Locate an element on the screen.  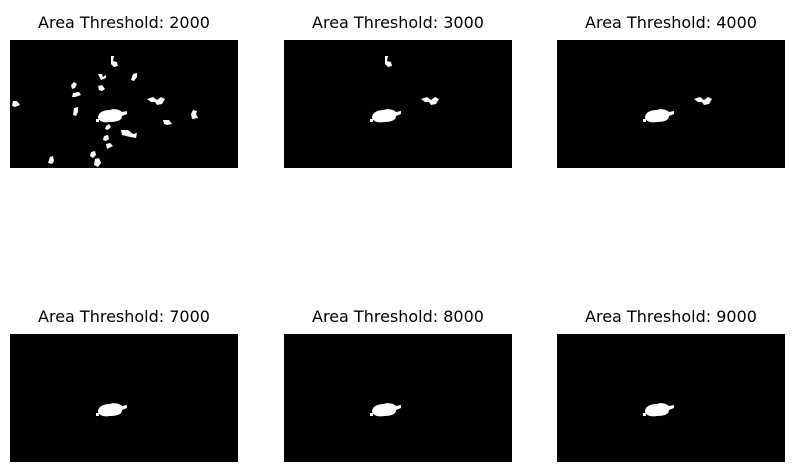
panel-title: Area Threshold: 7000 is located at coordinates (124, 316).